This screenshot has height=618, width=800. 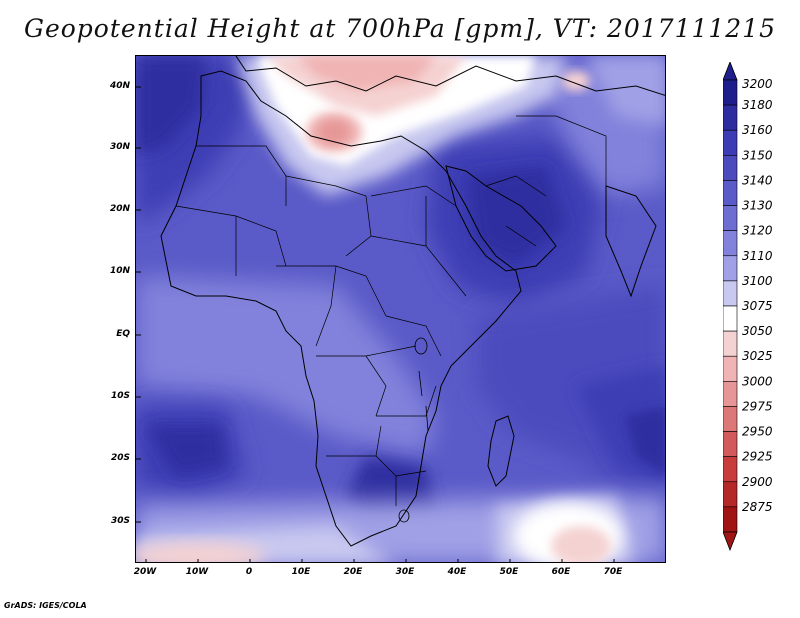 I want to click on europe-coast, so click(x=450, y=76).